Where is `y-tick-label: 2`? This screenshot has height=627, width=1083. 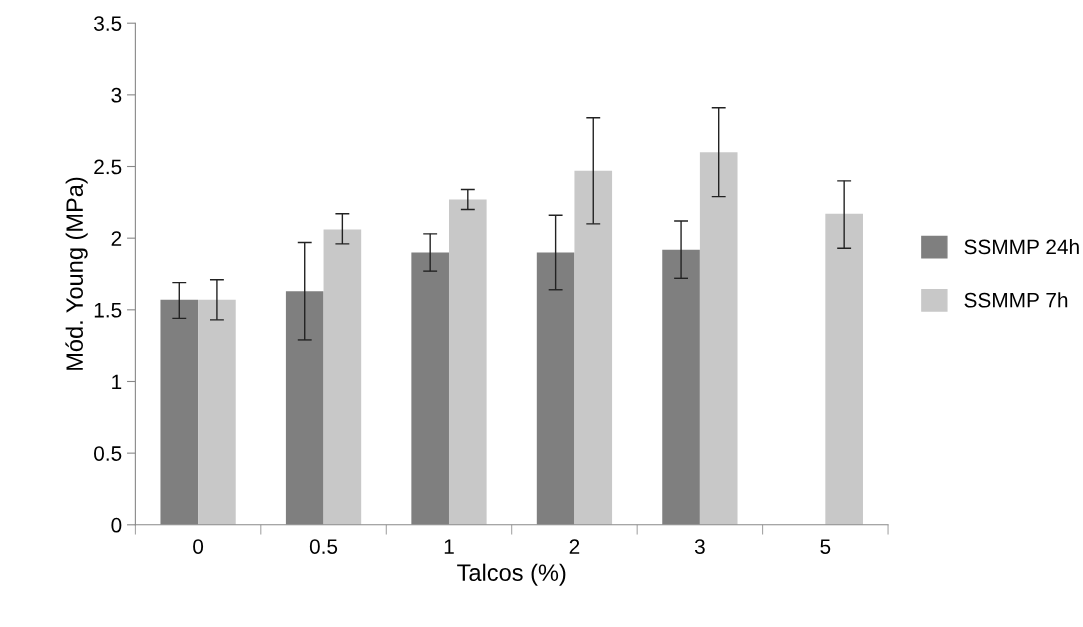
y-tick-label: 2 is located at coordinates (116, 238).